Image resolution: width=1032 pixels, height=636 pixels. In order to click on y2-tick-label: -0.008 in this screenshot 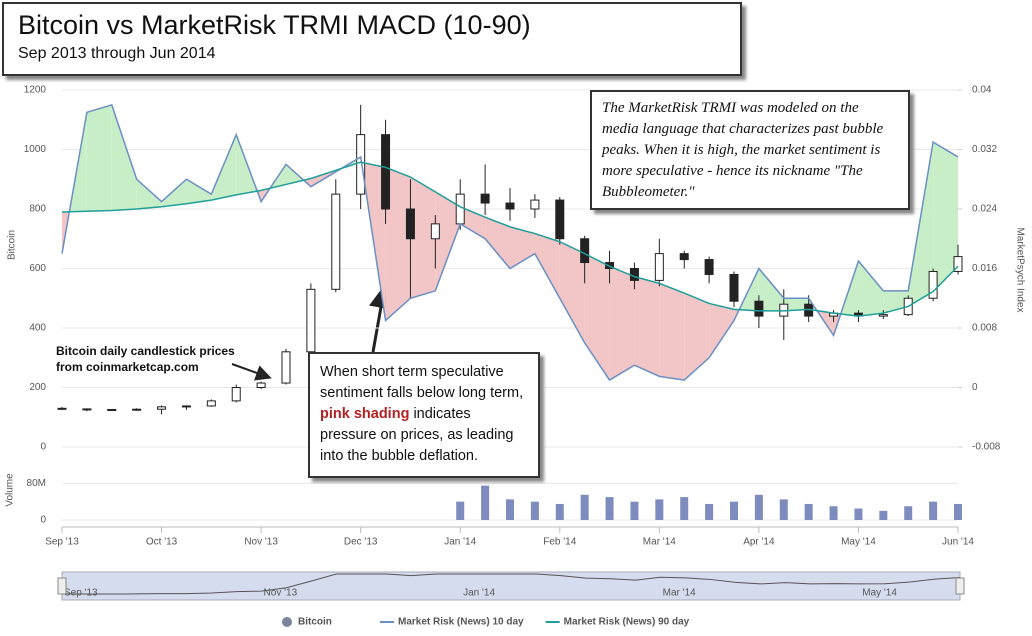, I will do `click(986, 447)`.